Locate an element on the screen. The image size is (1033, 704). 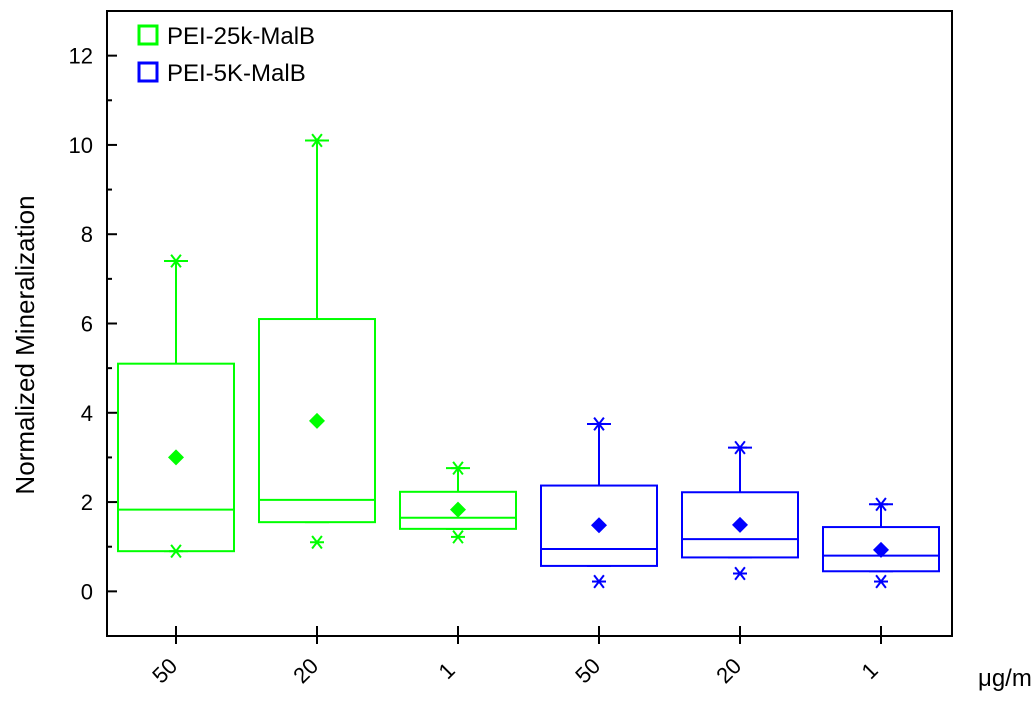
y-tick-label: 12 is located at coordinates (81, 56).